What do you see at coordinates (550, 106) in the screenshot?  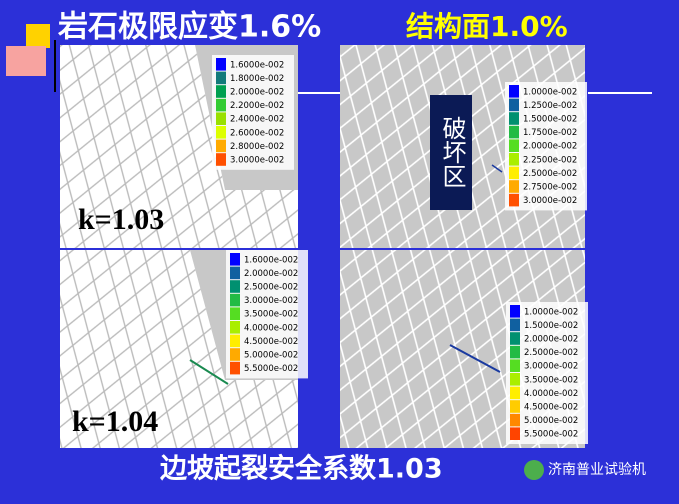 I see `legend-label: 1.2500e-002` at bounding box center [550, 106].